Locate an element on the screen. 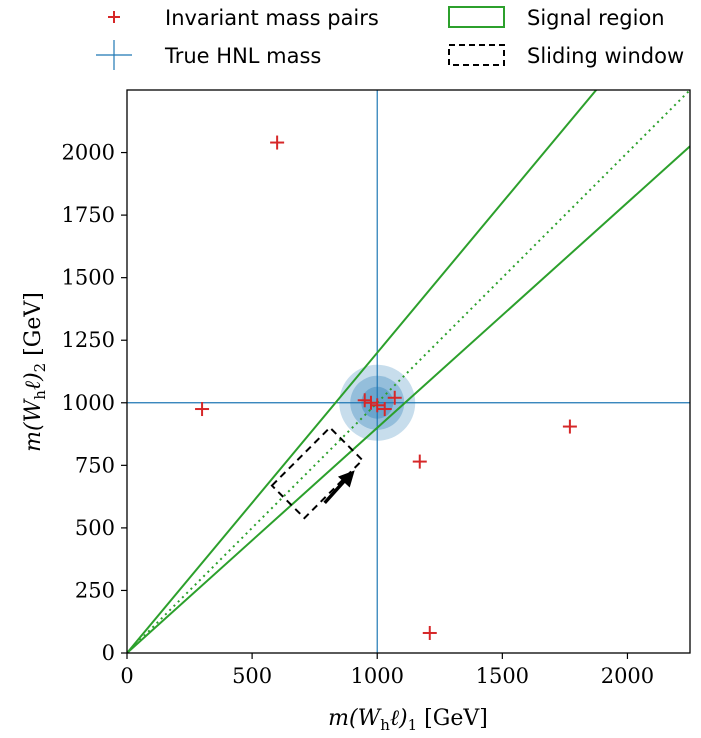 This screenshot has width=701, height=738. x-tick-label-3: 1500 is located at coordinates (502, 676).